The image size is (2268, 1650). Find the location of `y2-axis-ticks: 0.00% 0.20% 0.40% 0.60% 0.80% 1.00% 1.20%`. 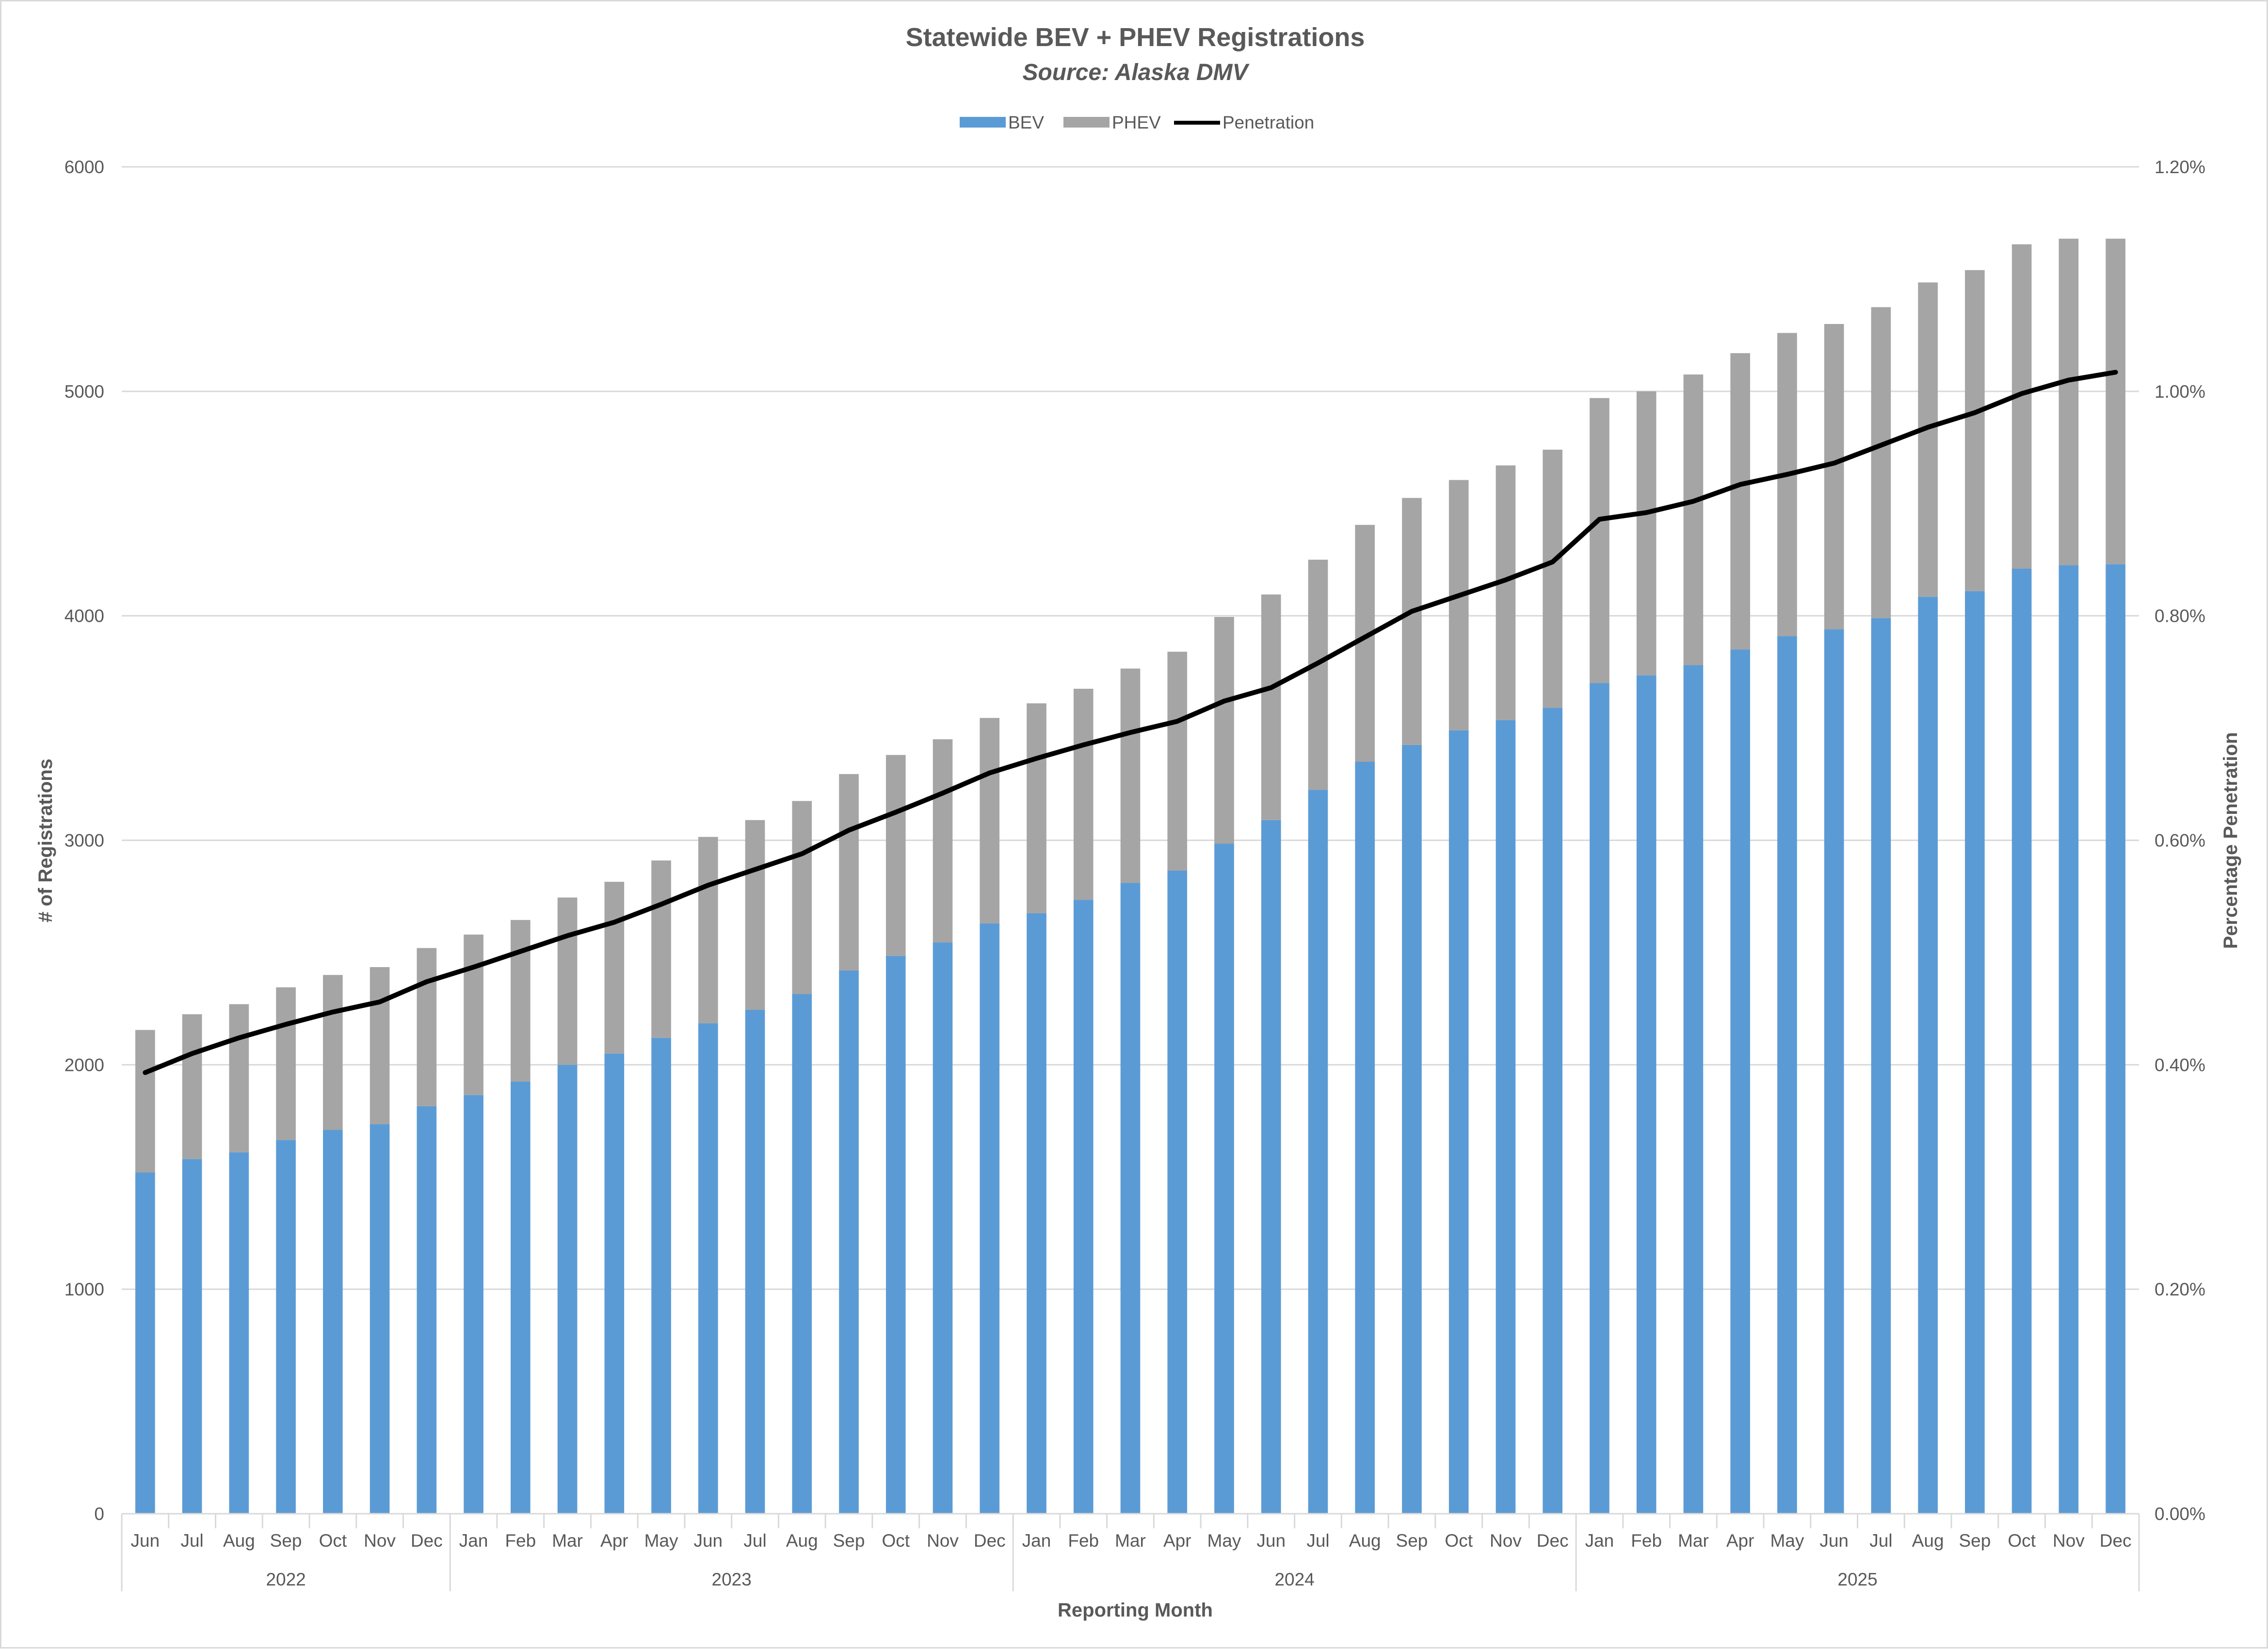

y2-axis-ticks: 0.00% 0.20% 0.40% 0.60% 0.80% 1.00% 1.20% is located at coordinates (2180, 840).